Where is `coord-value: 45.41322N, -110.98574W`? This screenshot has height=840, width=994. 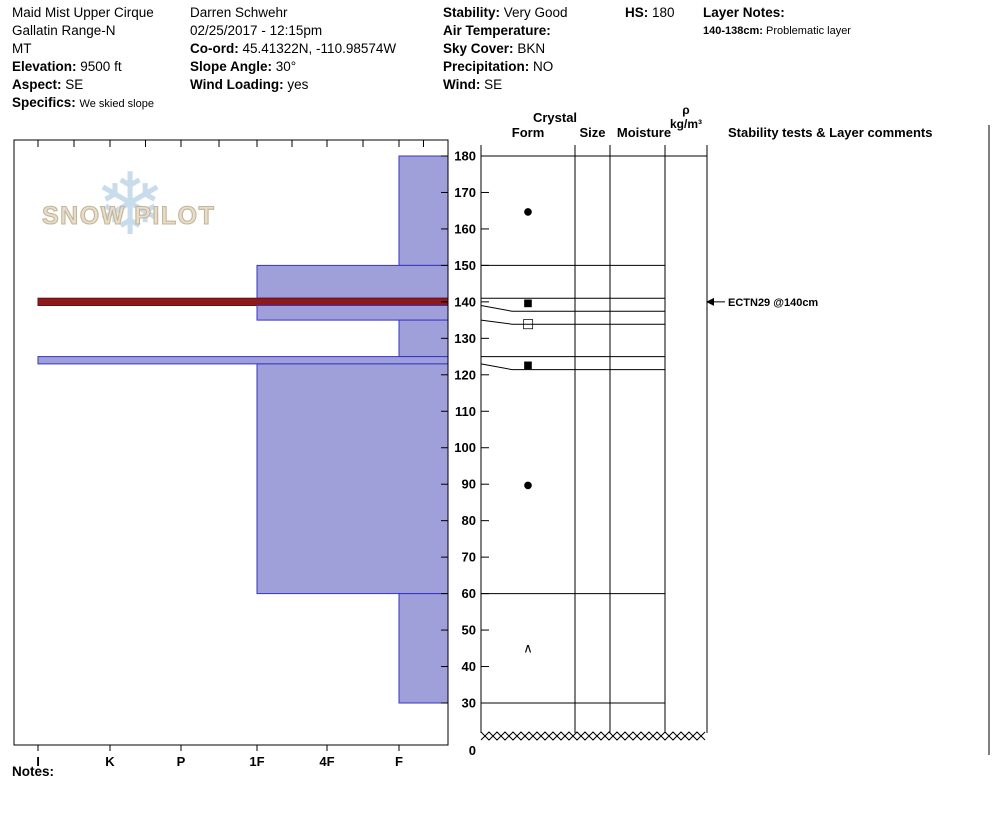 coord-value: 45.41322N, -110.98574W is located at coordinates (319, 48).